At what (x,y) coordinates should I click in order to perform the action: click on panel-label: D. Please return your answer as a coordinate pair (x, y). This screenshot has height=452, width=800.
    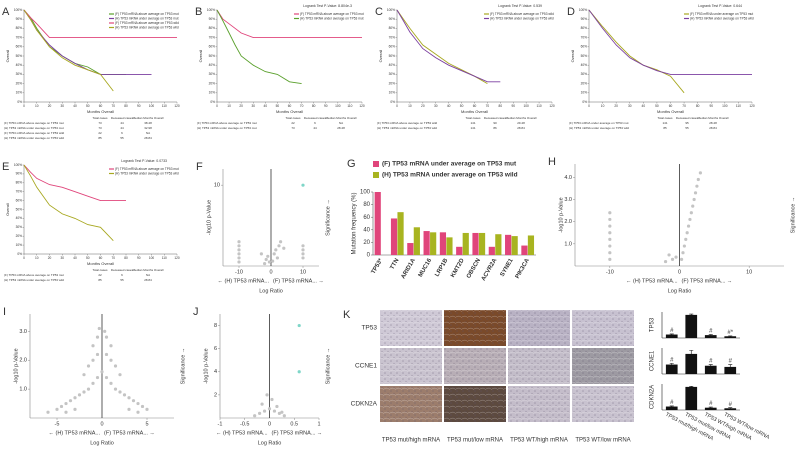
    Looking at the image, I should click on (571, 12).